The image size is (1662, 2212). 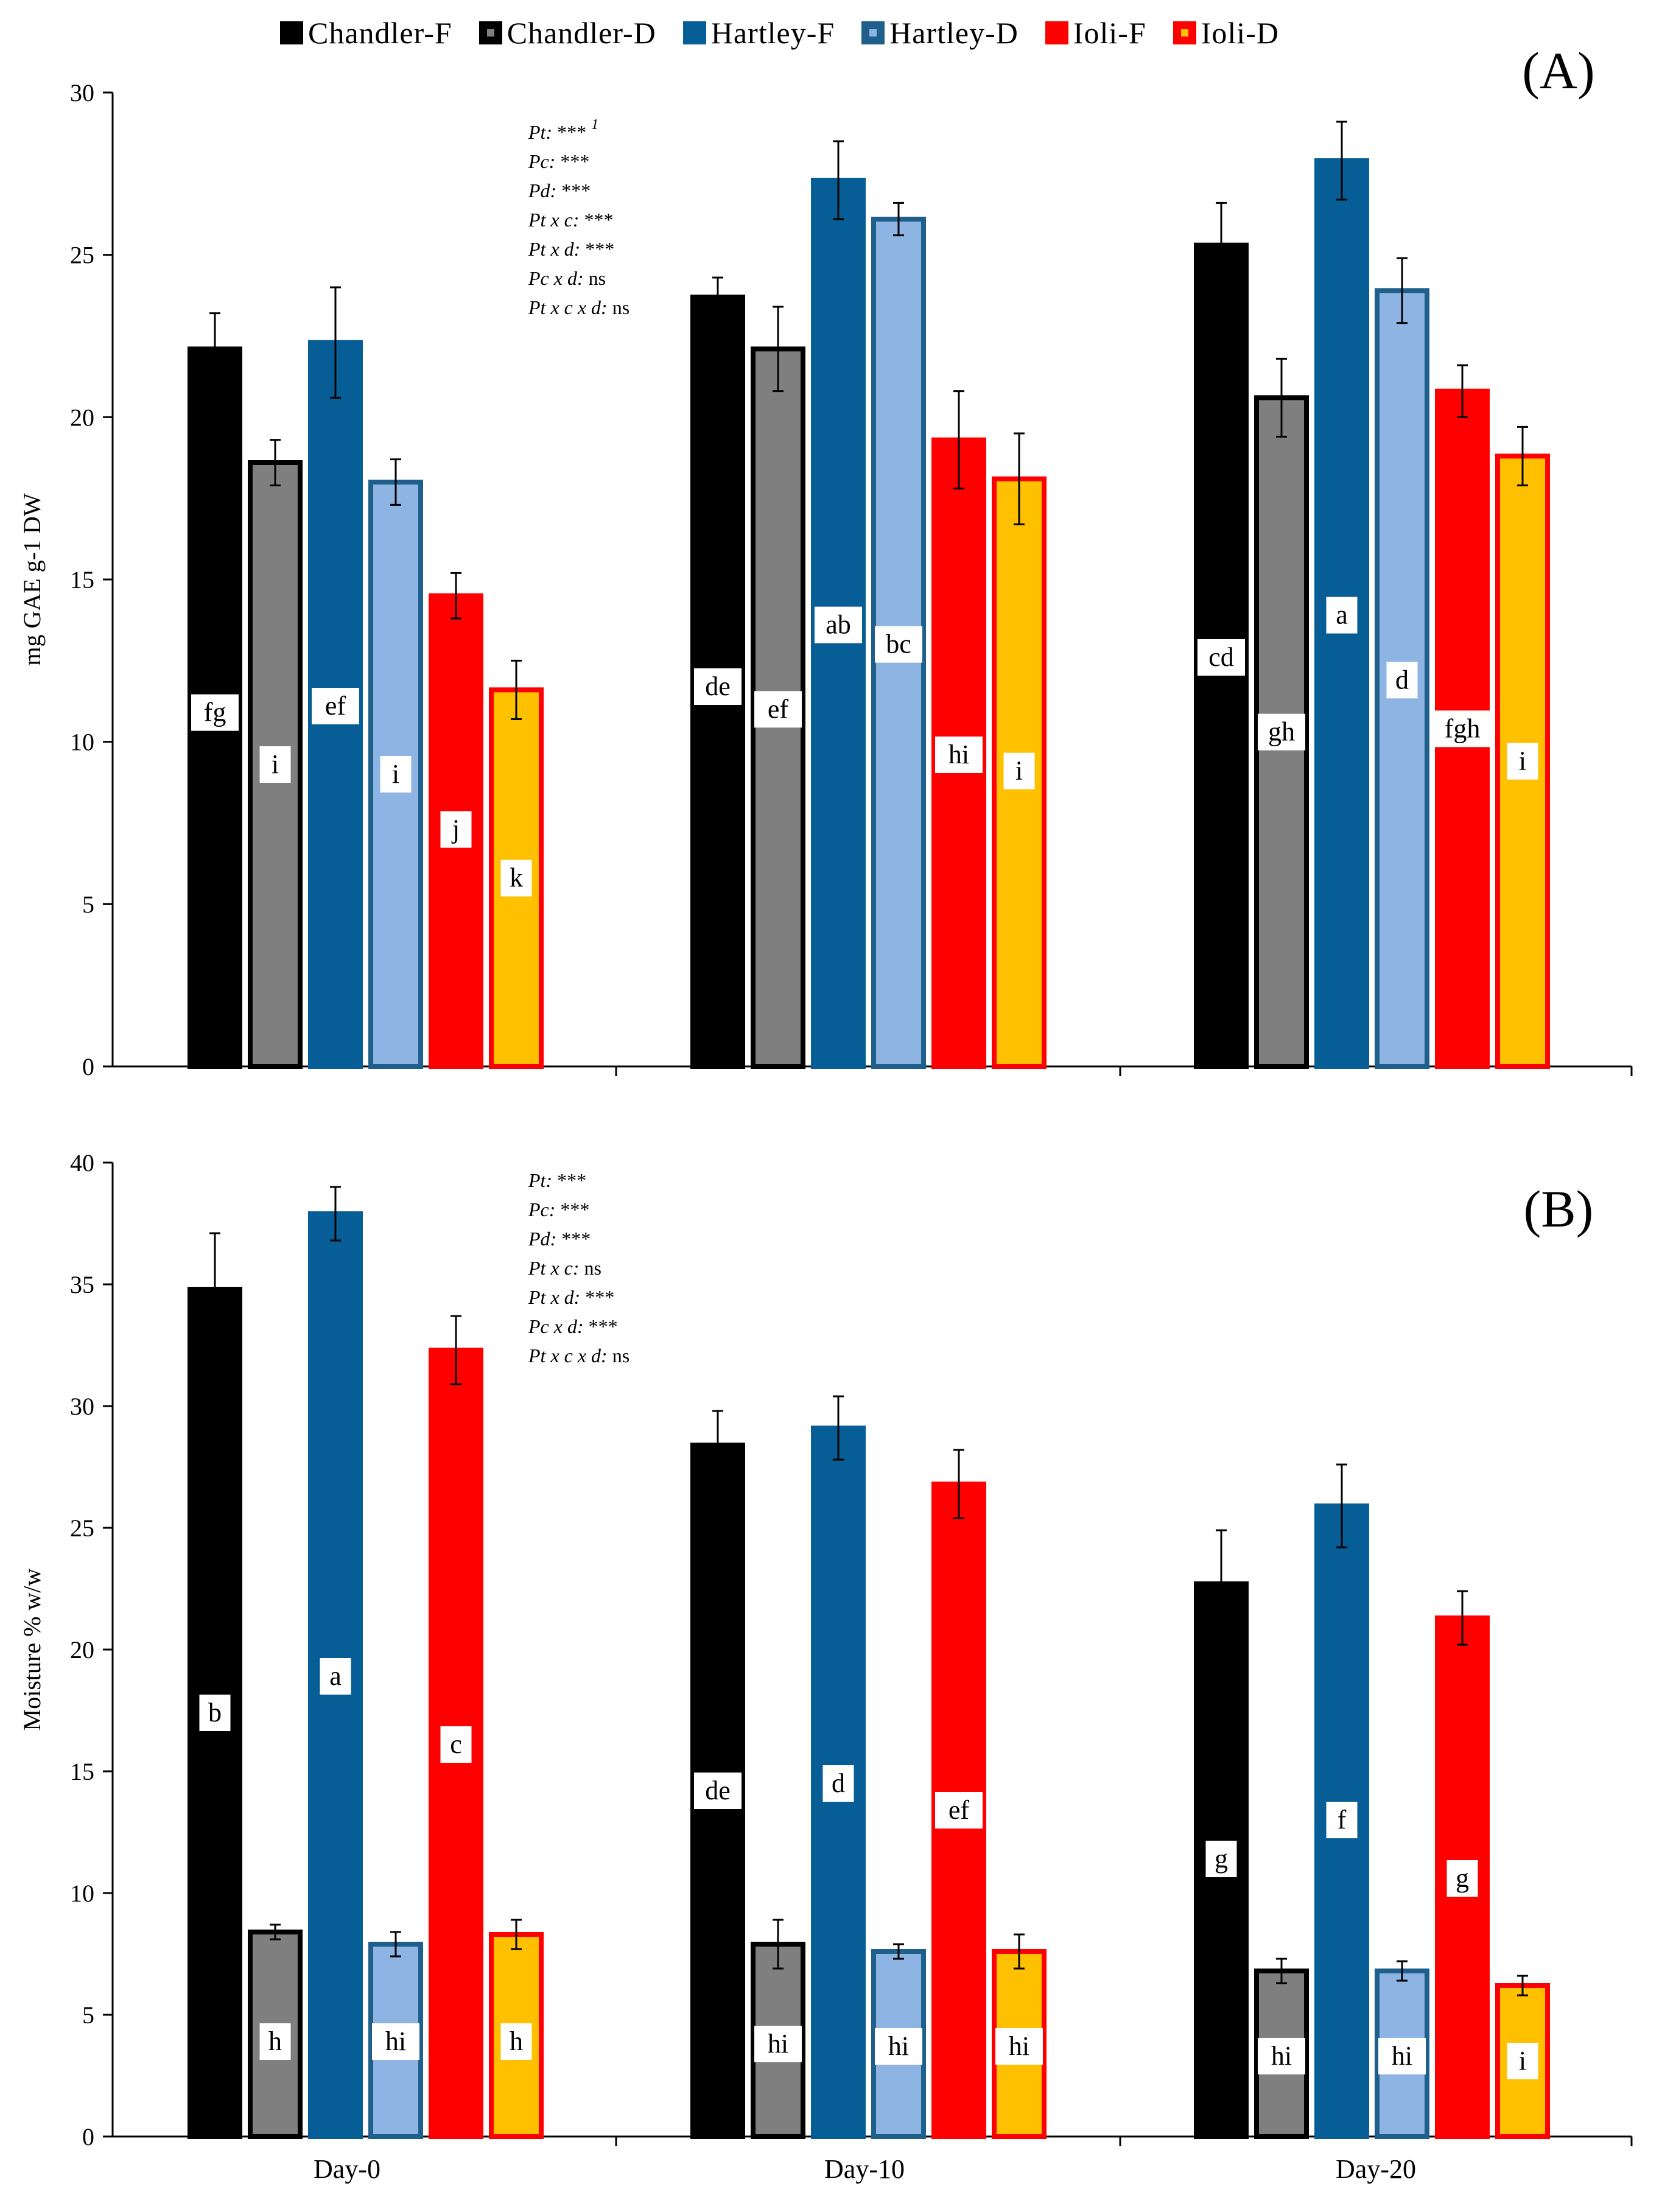 What do you see at coordinates (570, 307) in the screenshot?
I see `stats-term: Pt x c x d:` at bounding box center [570, 307].